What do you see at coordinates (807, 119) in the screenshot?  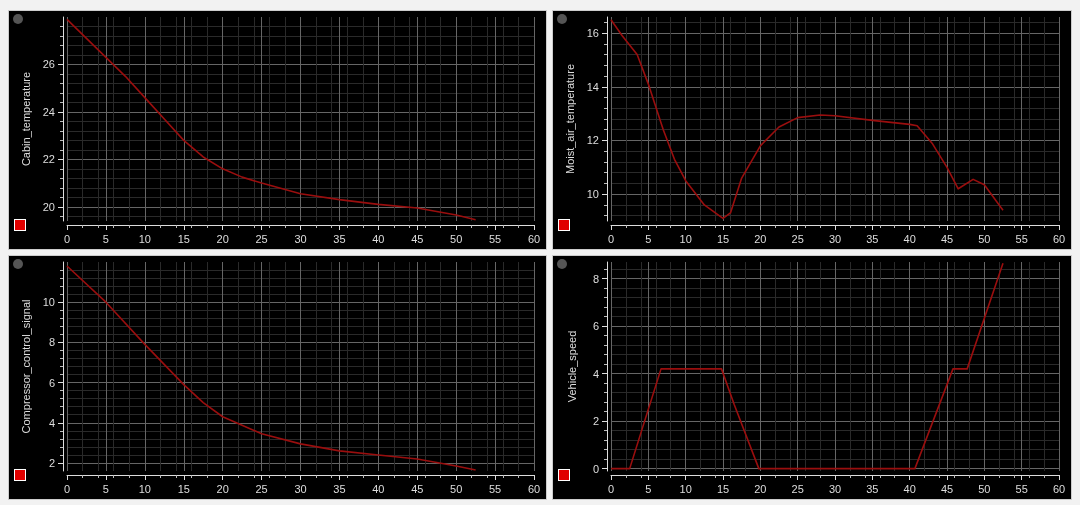 I see `line-series` at bounding box center [807, 119].